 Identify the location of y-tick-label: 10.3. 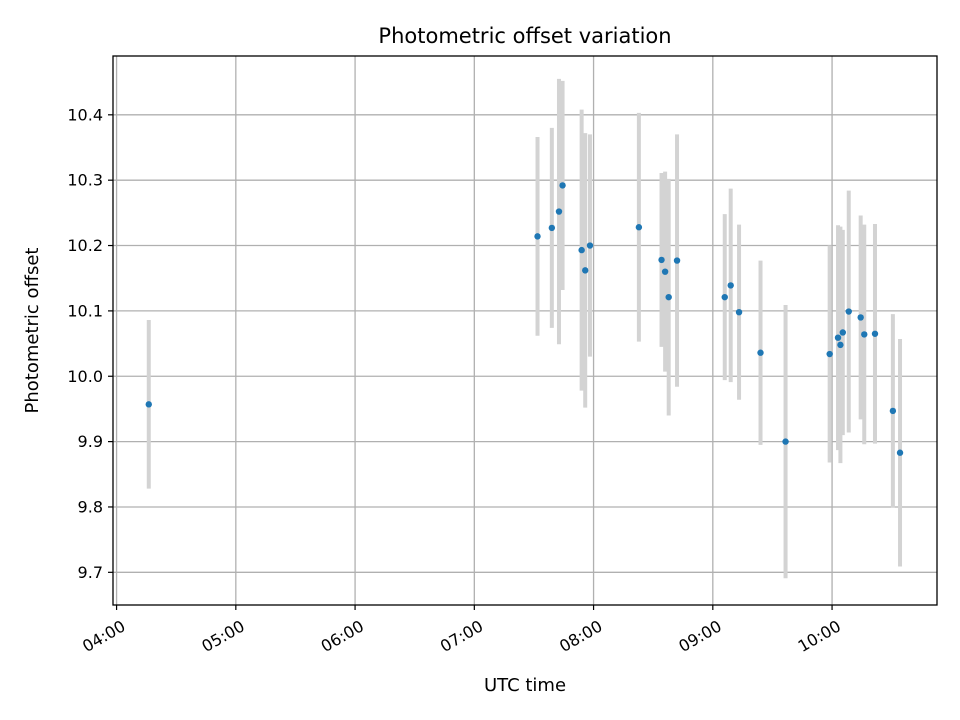
(85, 180).